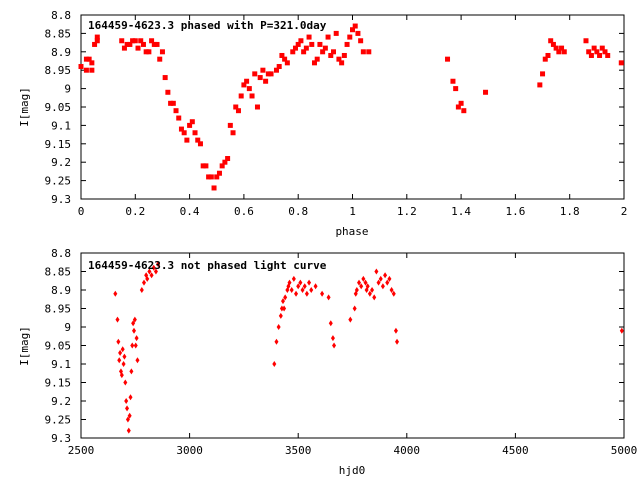  I want to click on phased-chart-title: 164459-4623.3 phased with P=321.0day, so click(207, 25).